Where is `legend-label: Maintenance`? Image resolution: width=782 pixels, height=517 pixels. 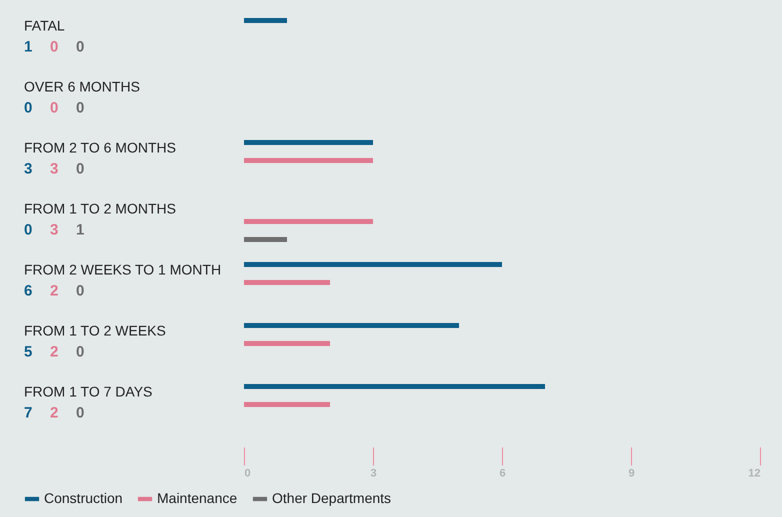
legend-label: Maintenance is located at coordinates (197, 498).